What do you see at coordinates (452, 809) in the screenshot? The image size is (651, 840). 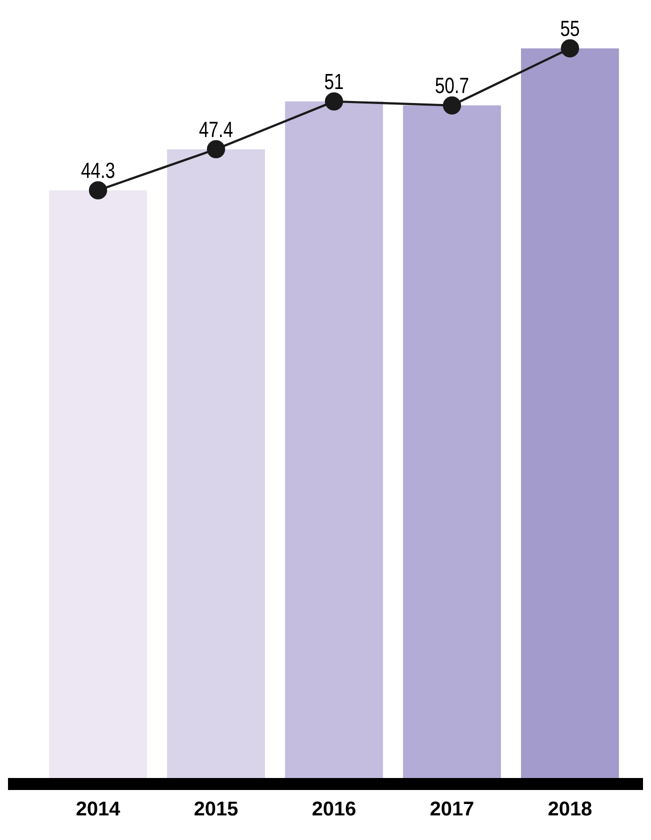 I see `x-tick-label: 2017` at bounding box center [452, 809].